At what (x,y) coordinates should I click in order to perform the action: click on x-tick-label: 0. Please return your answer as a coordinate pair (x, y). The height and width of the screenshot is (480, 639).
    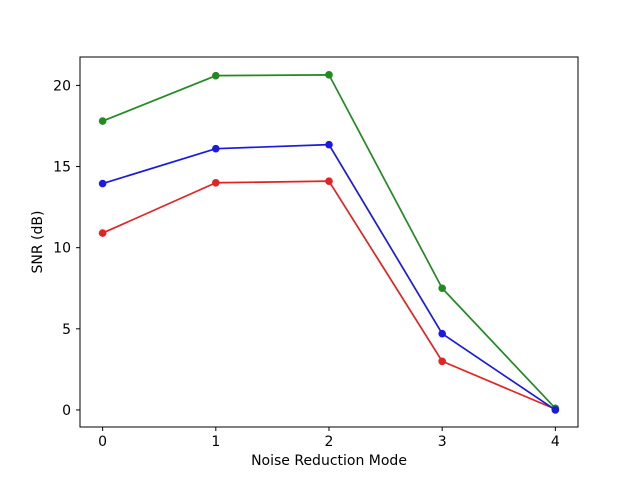
    Looking at the image, I should click on (102, 442).